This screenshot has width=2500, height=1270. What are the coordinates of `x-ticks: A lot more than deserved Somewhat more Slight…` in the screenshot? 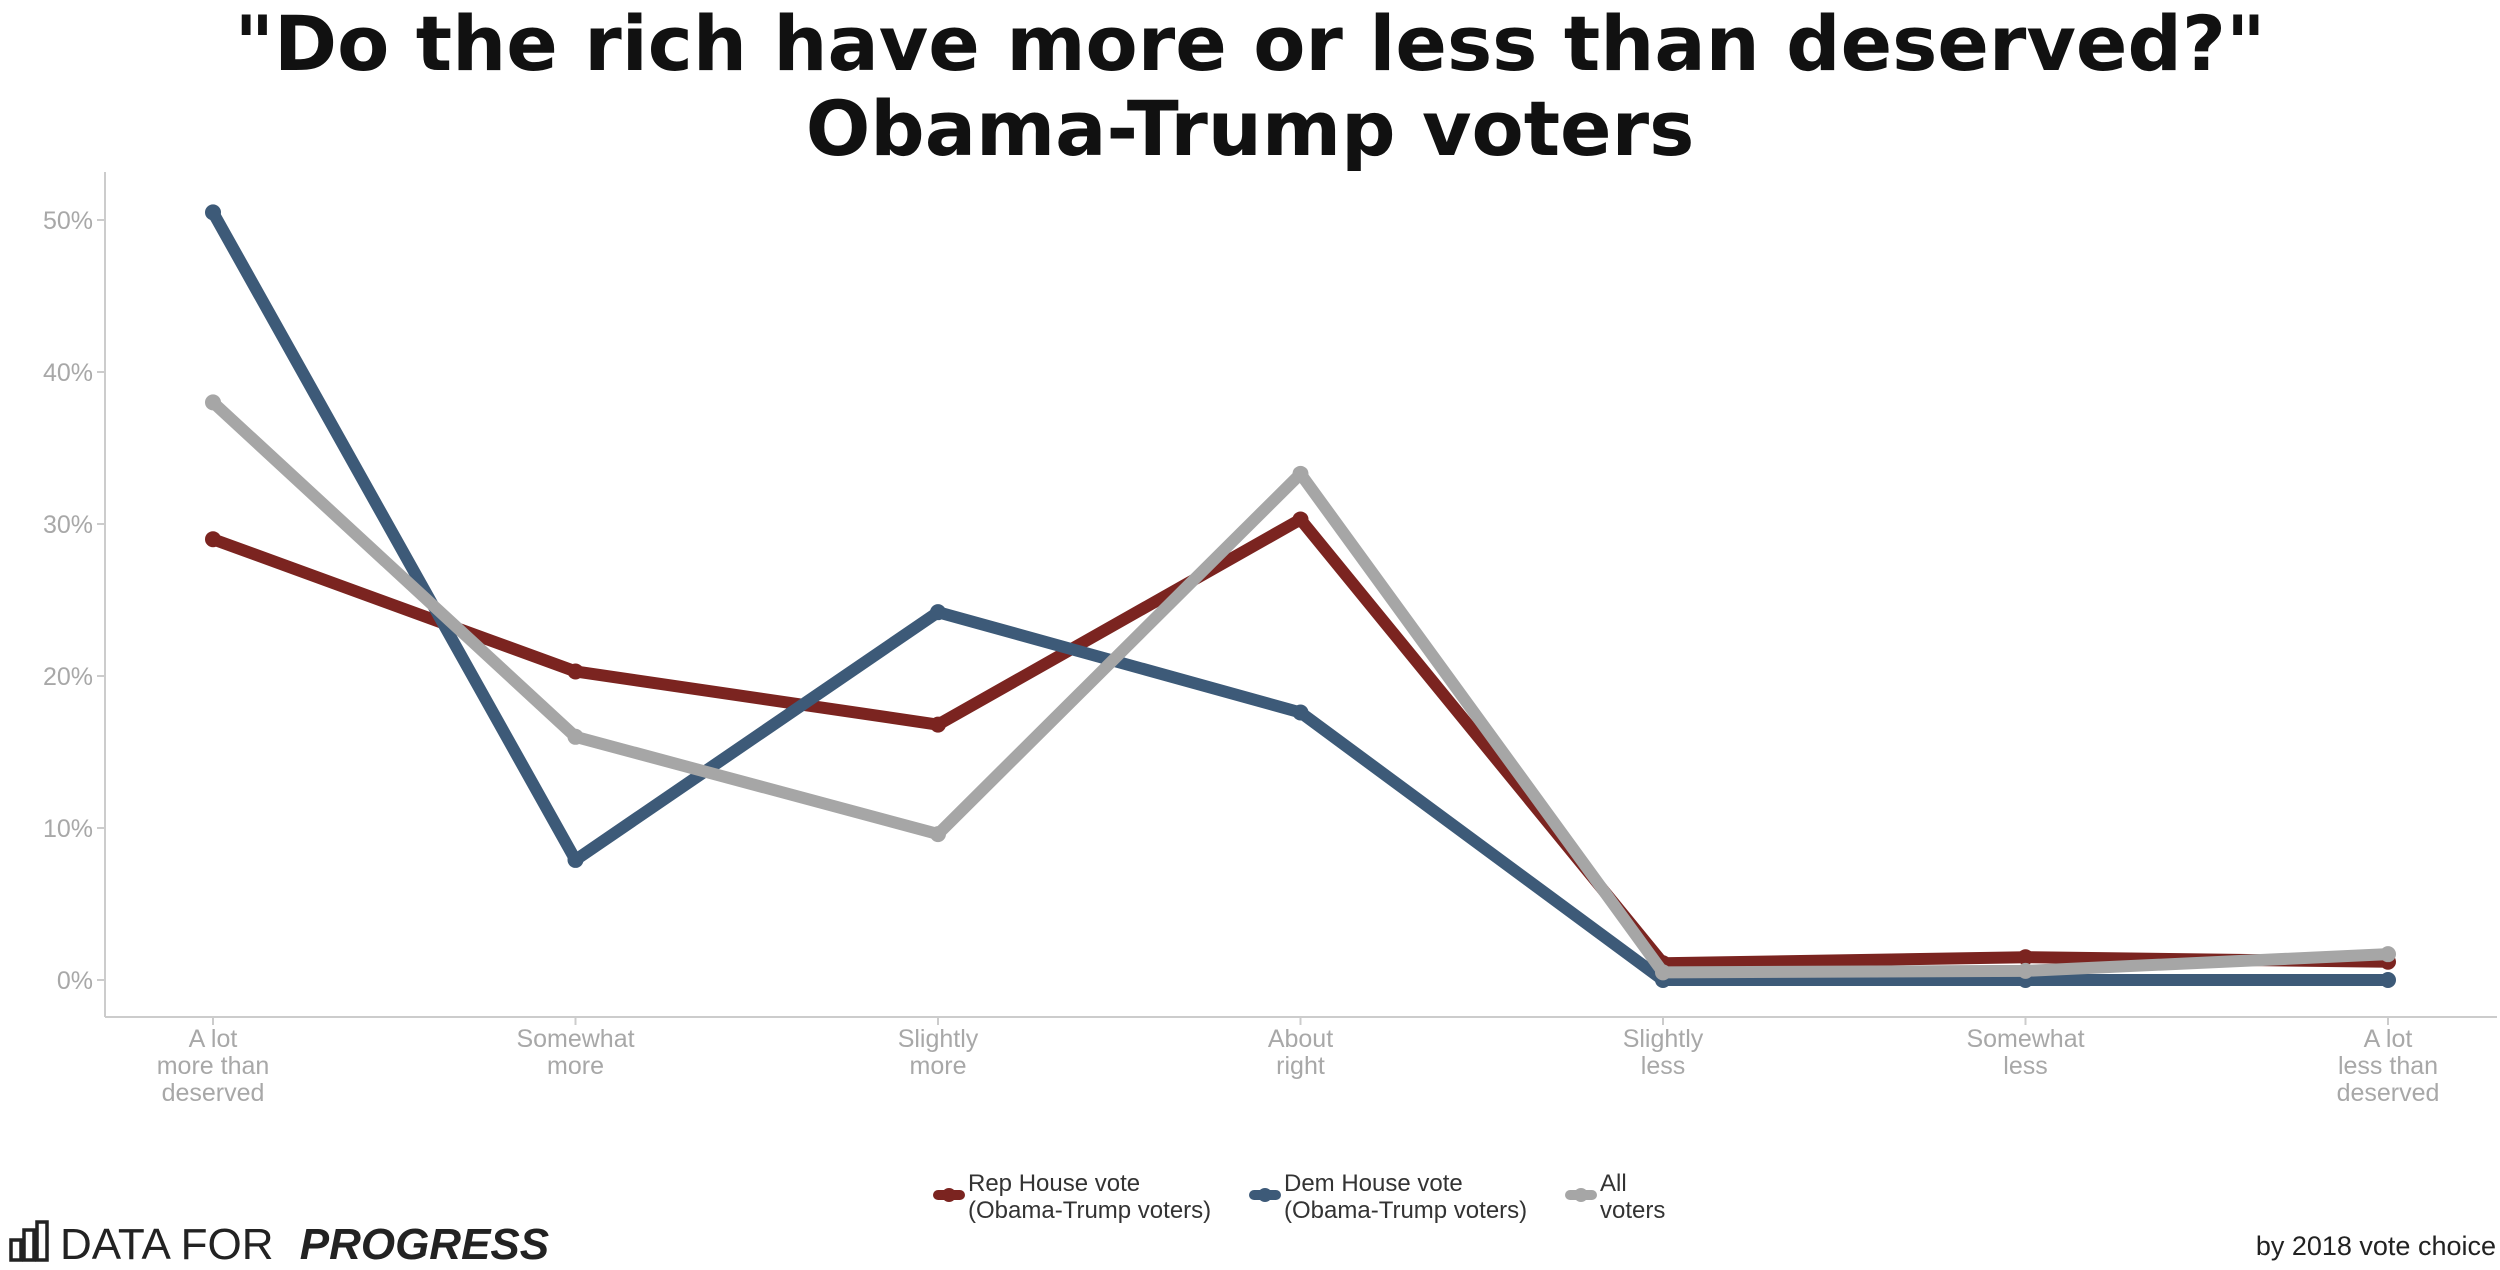 It's located at (1298, 1062).